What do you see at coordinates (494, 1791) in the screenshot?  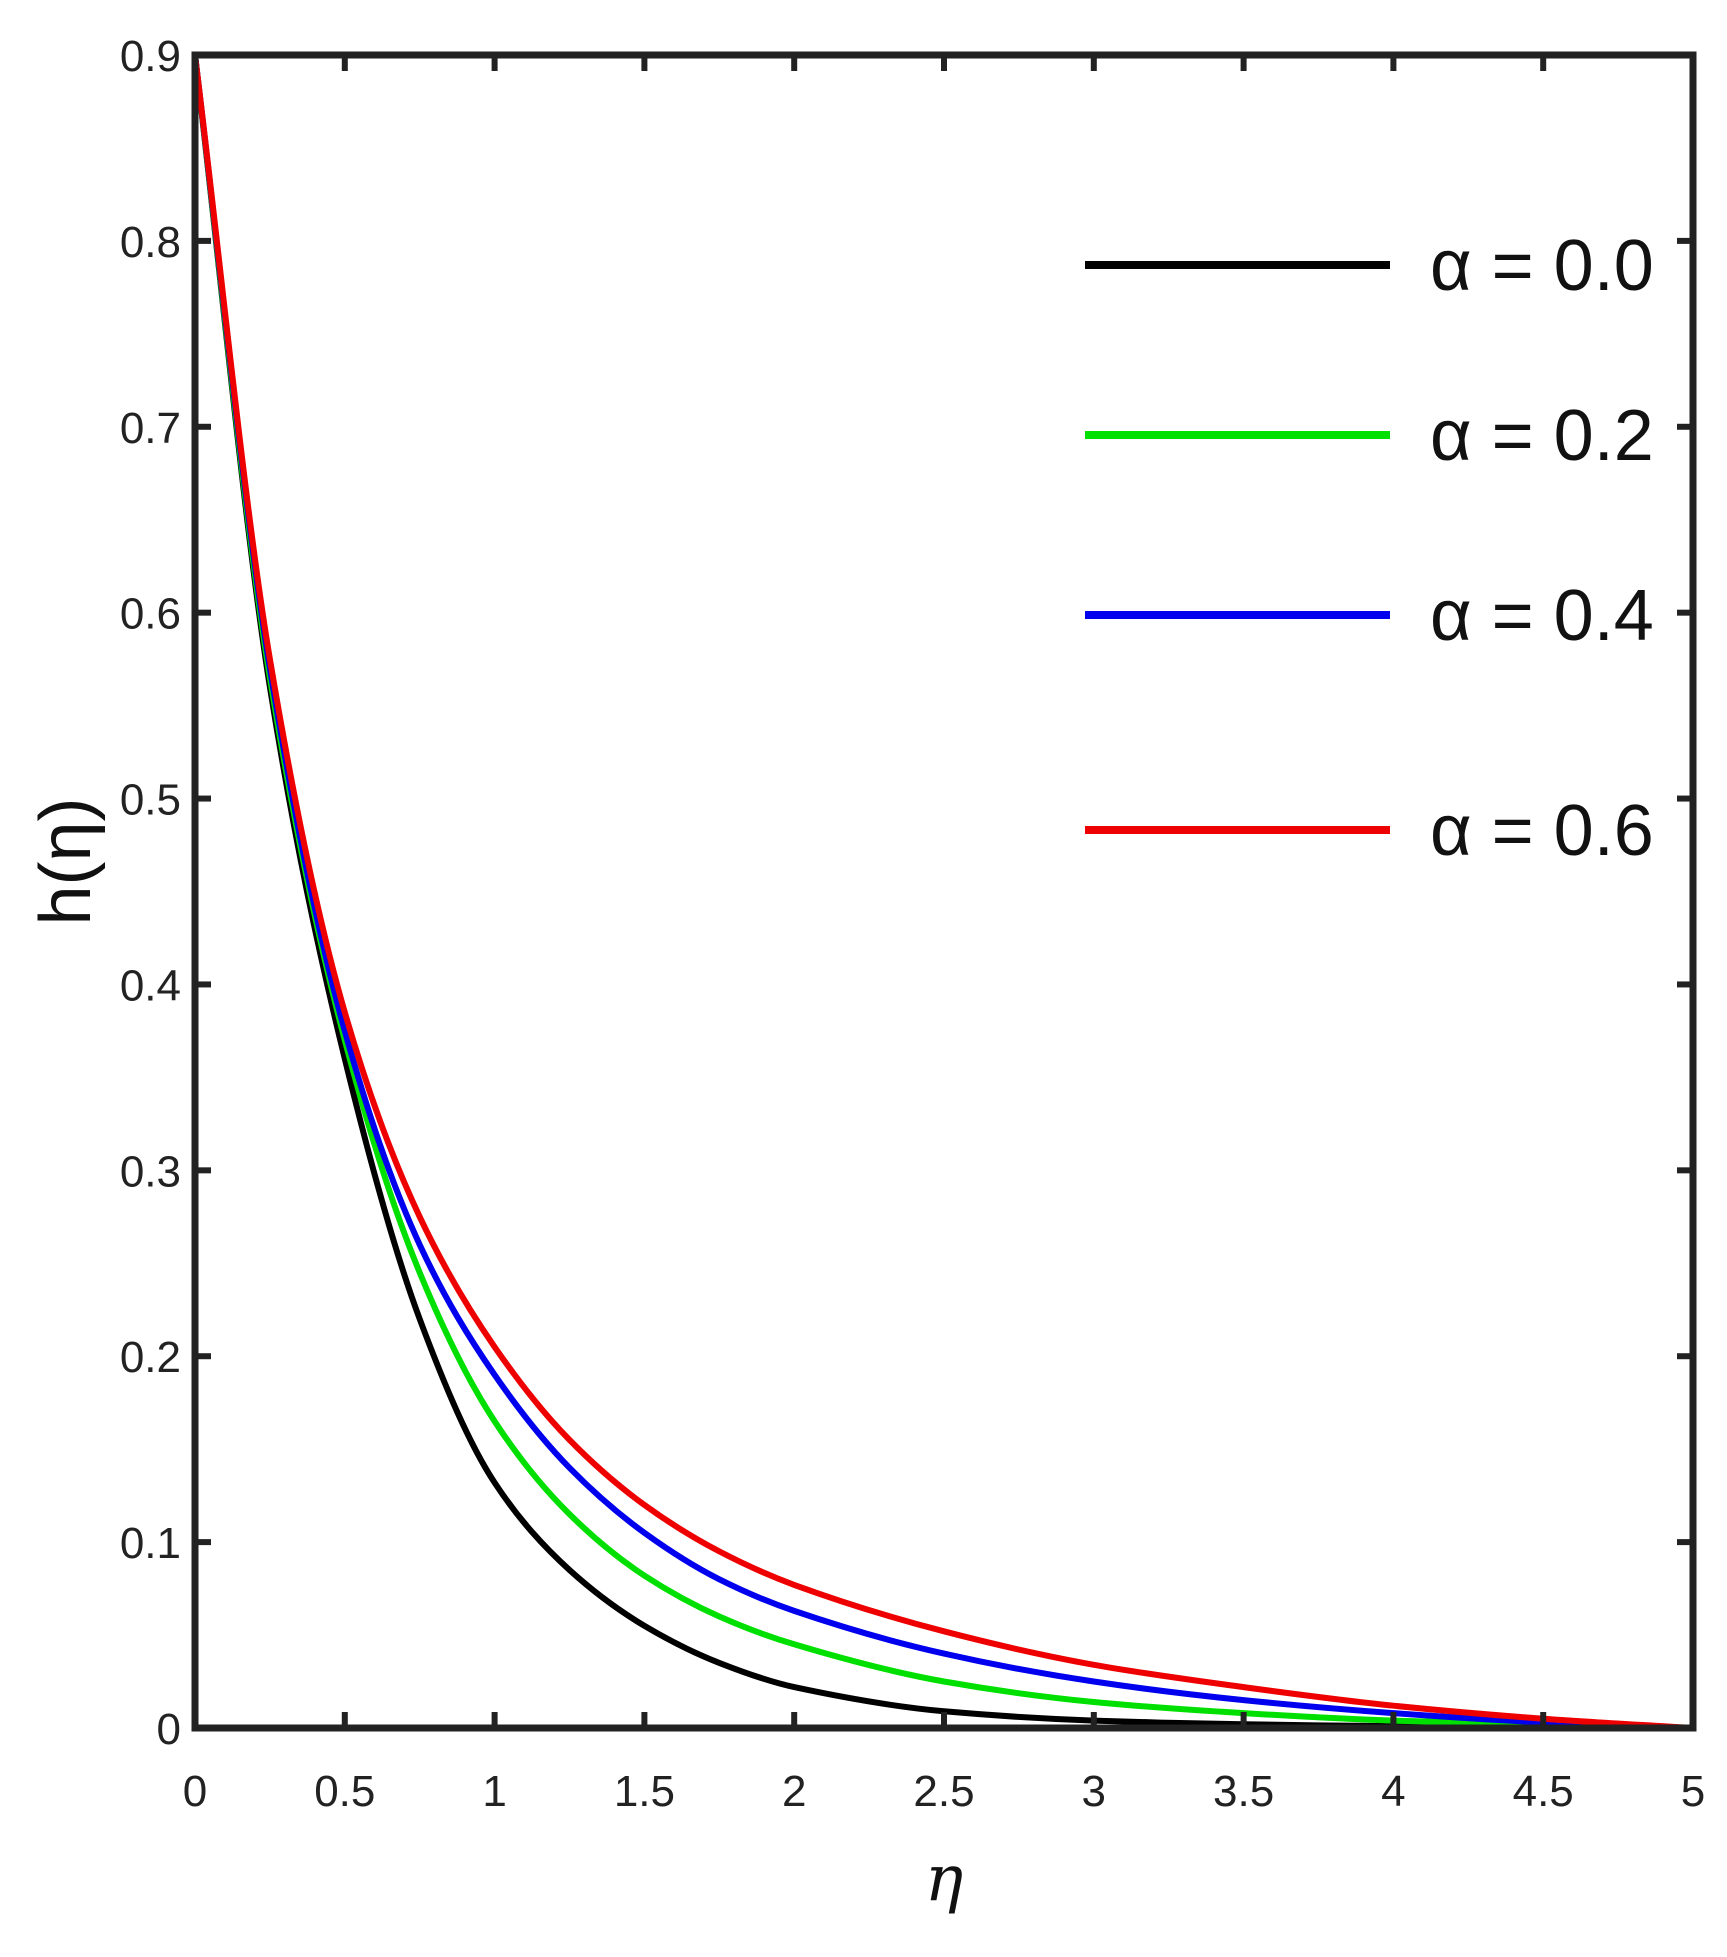 I see `x-tick-label: 1` at bounding box center [494, 1791].